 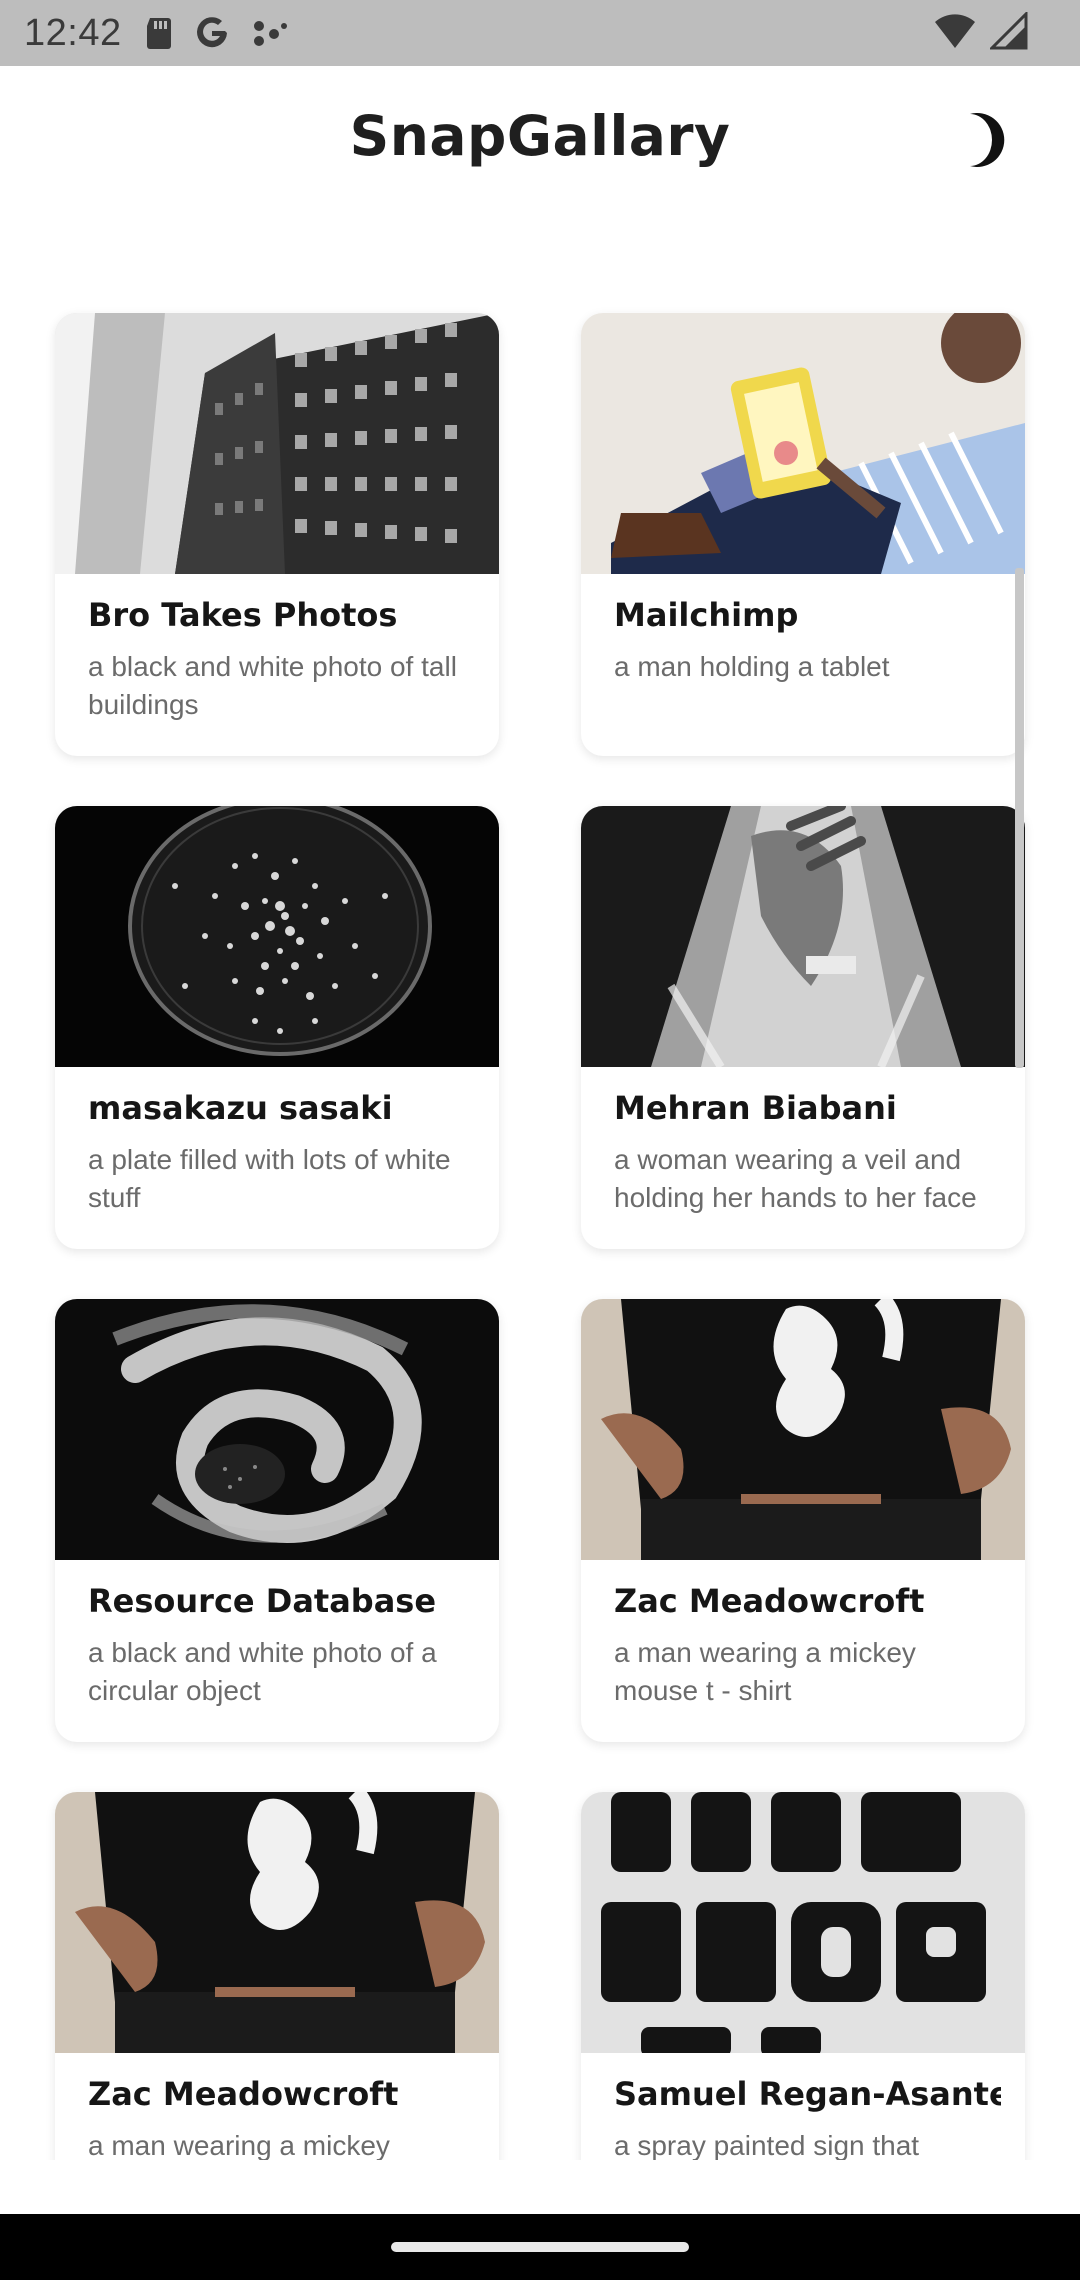 What do you see at coordinates (803, 443) in the screenshot?
I see `card-image-tablet` at bounding box center [803, 443].